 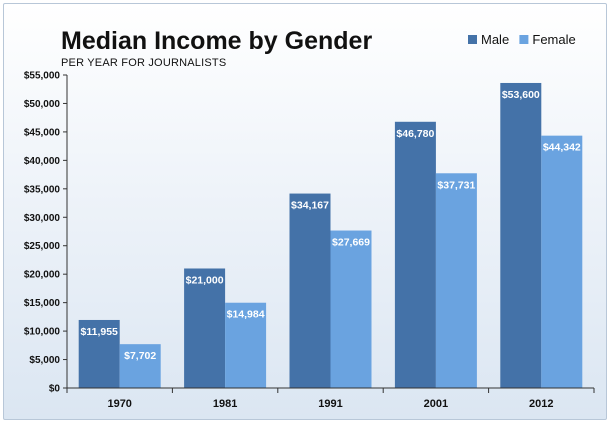 What do you see at coordinates (140, 356) in the screenshot?
I see `data-label: $7,702` at bounding box center [140, 356].